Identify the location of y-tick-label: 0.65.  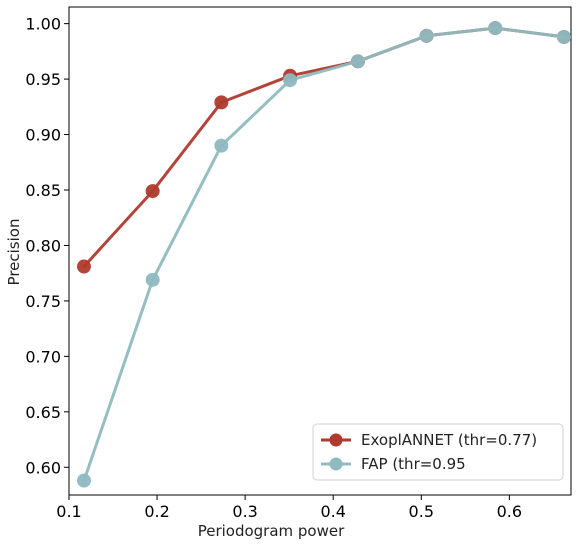
(43, 412).